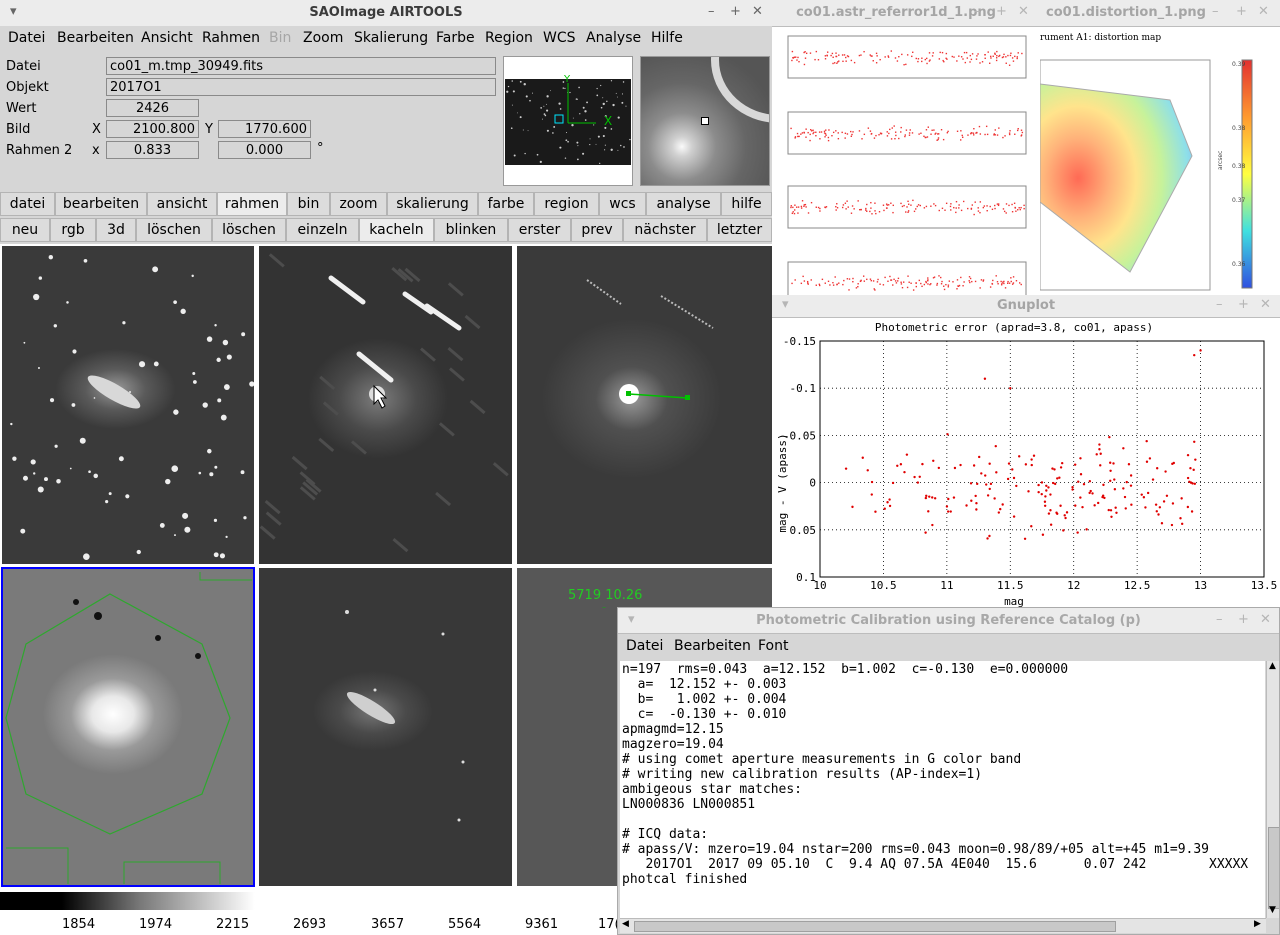 This screenshot has height=935, width=1280. Describe the element at coordinates (231, 38) in the screenshot. I see `menu-rahmen: Rahmen` at that location.